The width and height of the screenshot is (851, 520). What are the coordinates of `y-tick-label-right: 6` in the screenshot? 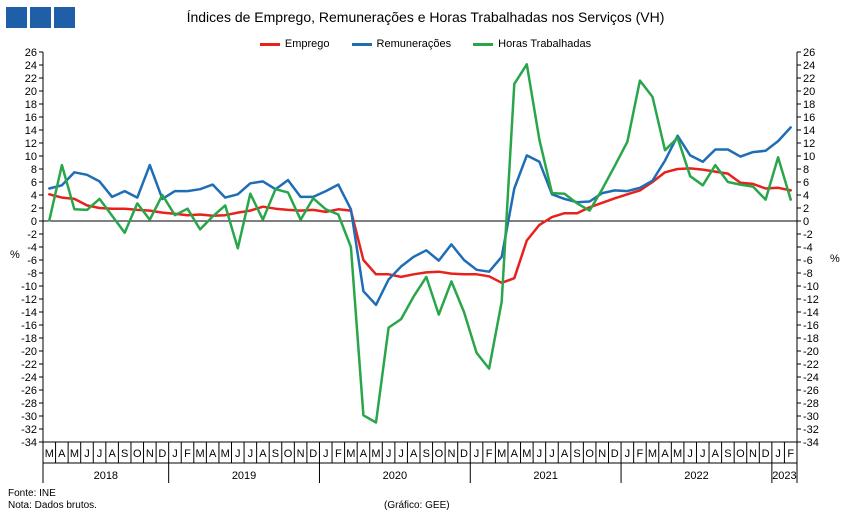 It's located at (806, 183).